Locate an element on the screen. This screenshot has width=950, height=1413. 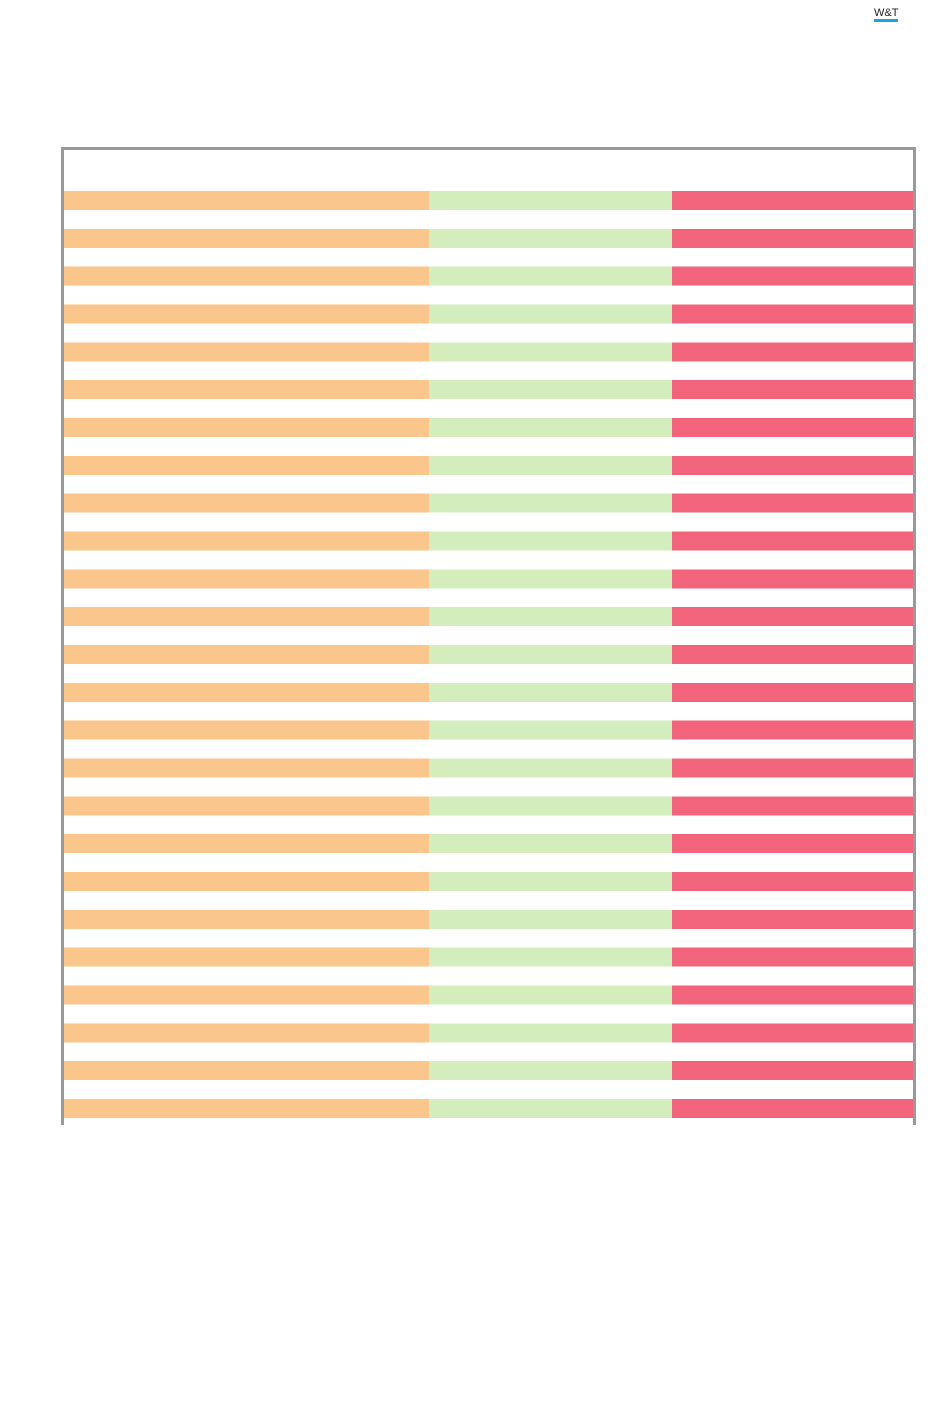
logo-link: W&T is located at coordinates (886, 14).